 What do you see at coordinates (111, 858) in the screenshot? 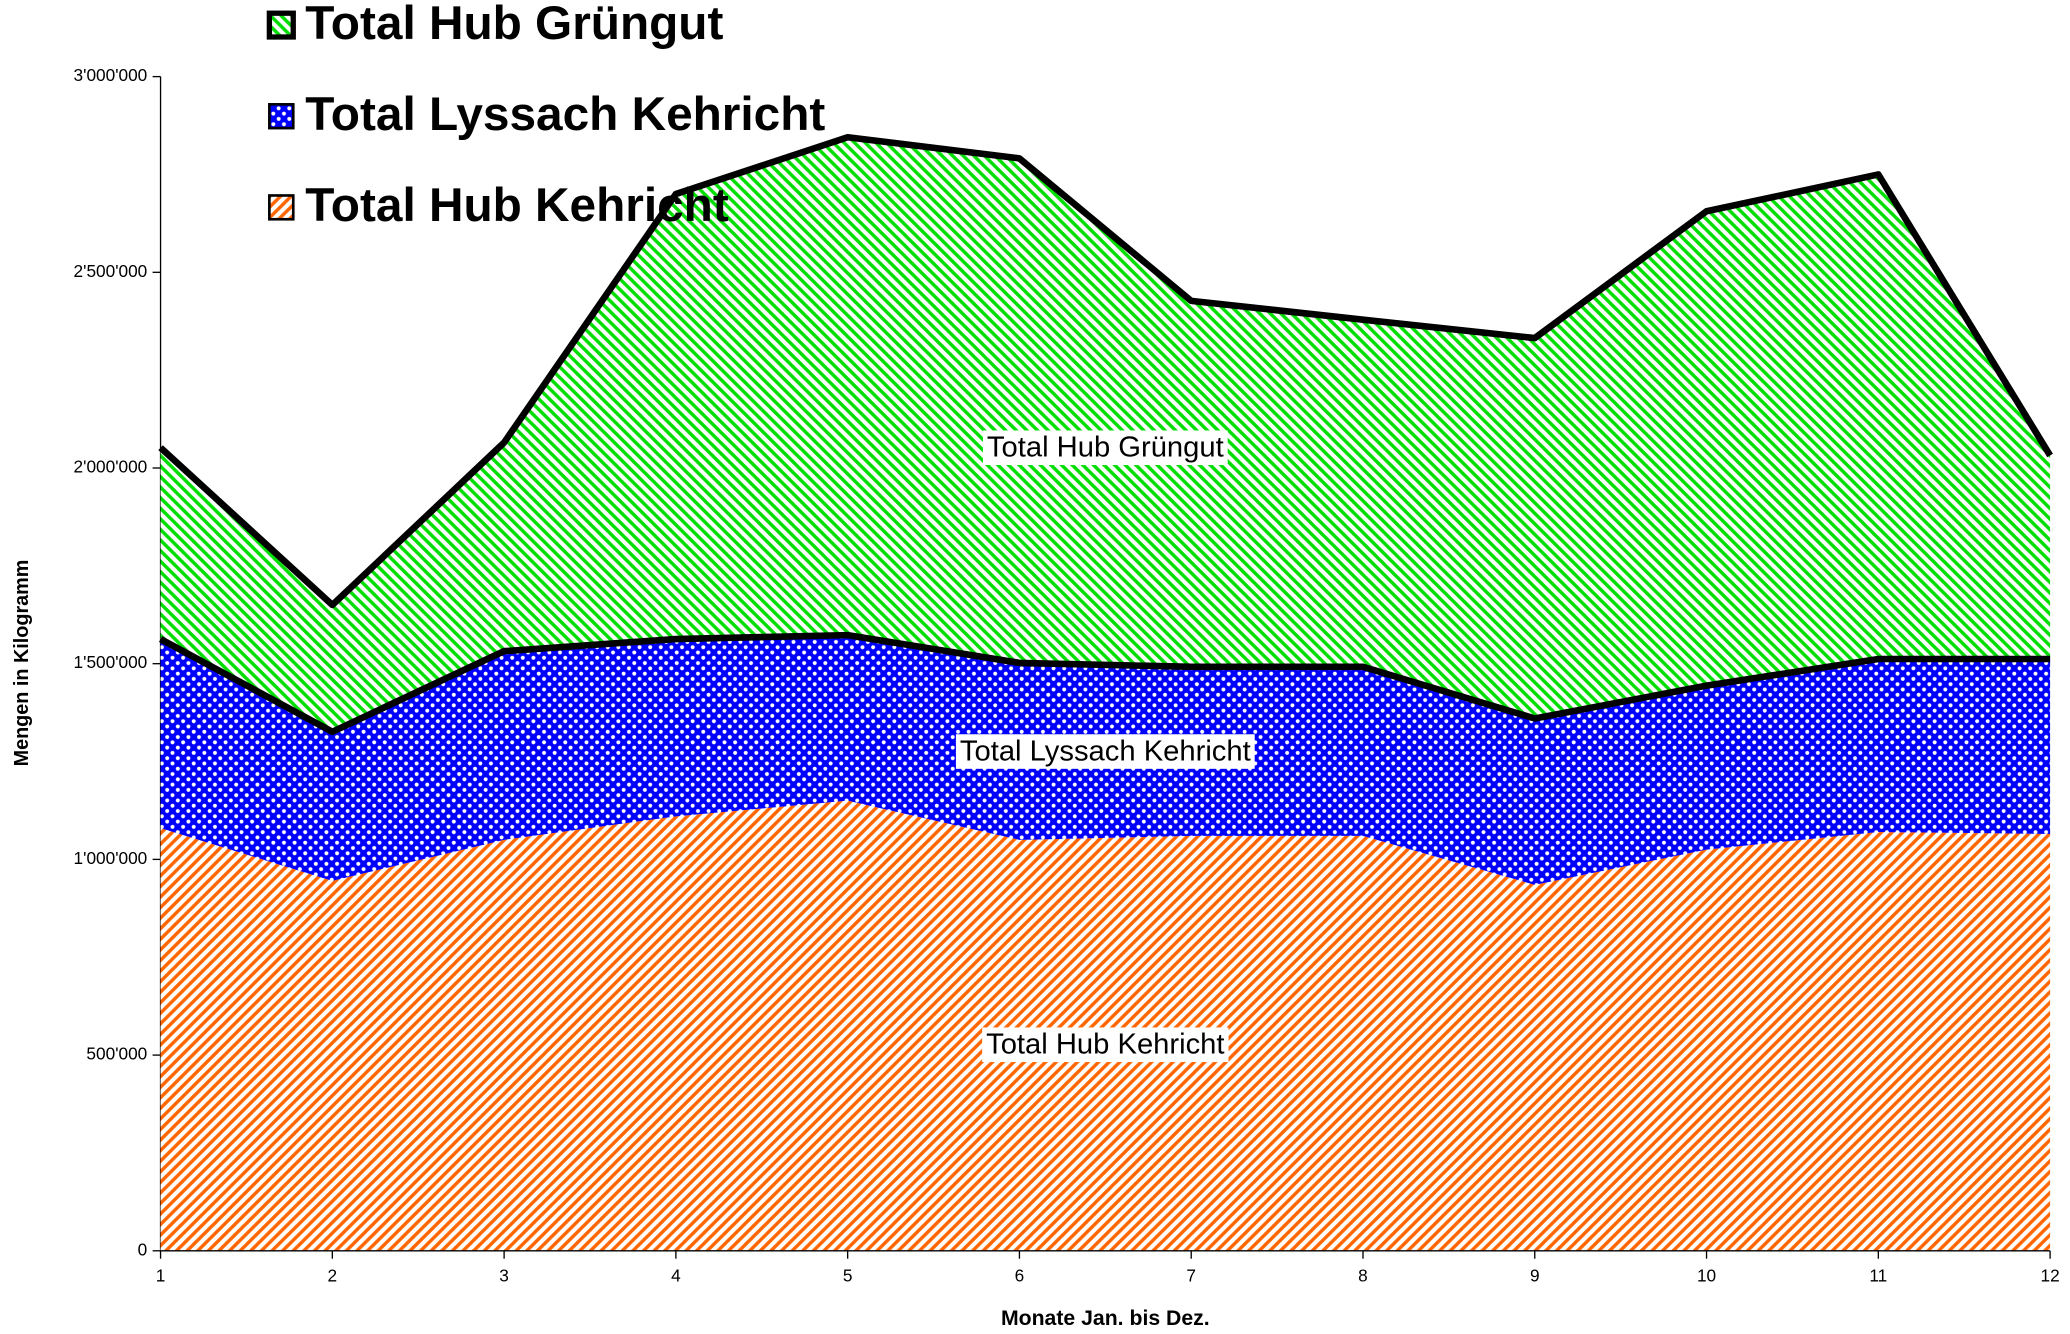
I see `y-tick-label: 1'000'000` at bounding box center [111, 858].